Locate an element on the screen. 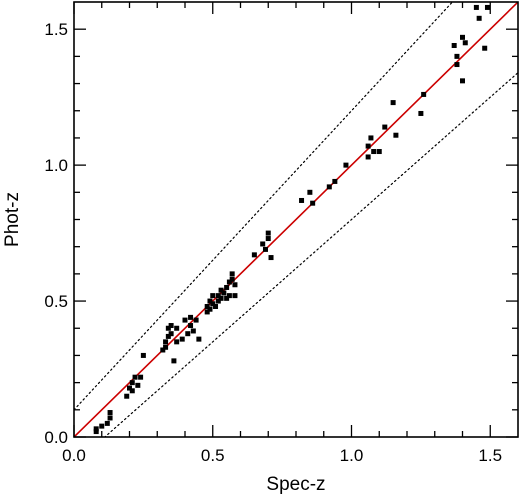 Image resolution: width=520 pixels, height=499 pixels. x-tick-label: 1.5 is located at coordinates (490, 455).